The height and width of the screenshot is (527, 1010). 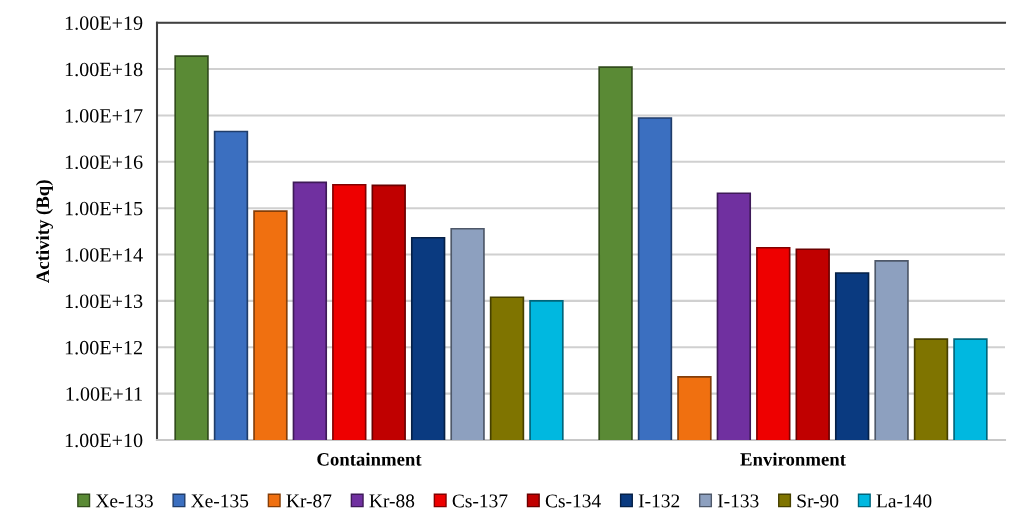 What do you see at coordinates (818, 501) in the screenshot?
I see `legend-label: Sr-90` at bounding box center [818, 501].